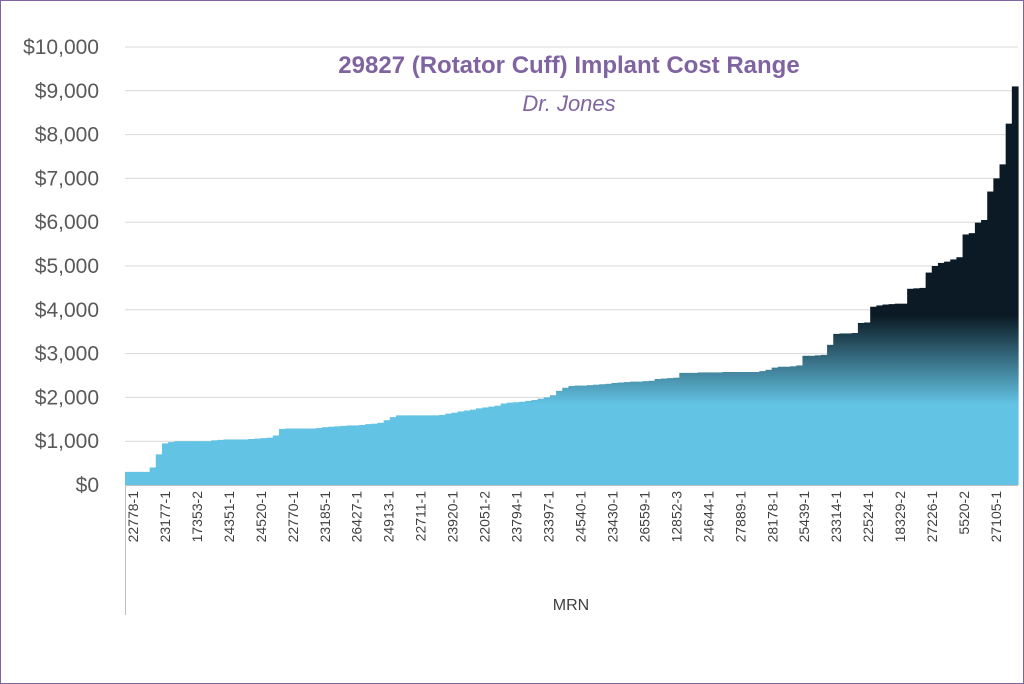 This screenshot has width=1024, height=684. What do you see at coordinates (165, 517) in the screenshot?
I see `x-tick-label: 23177-1` at bounding box center [165, 517].